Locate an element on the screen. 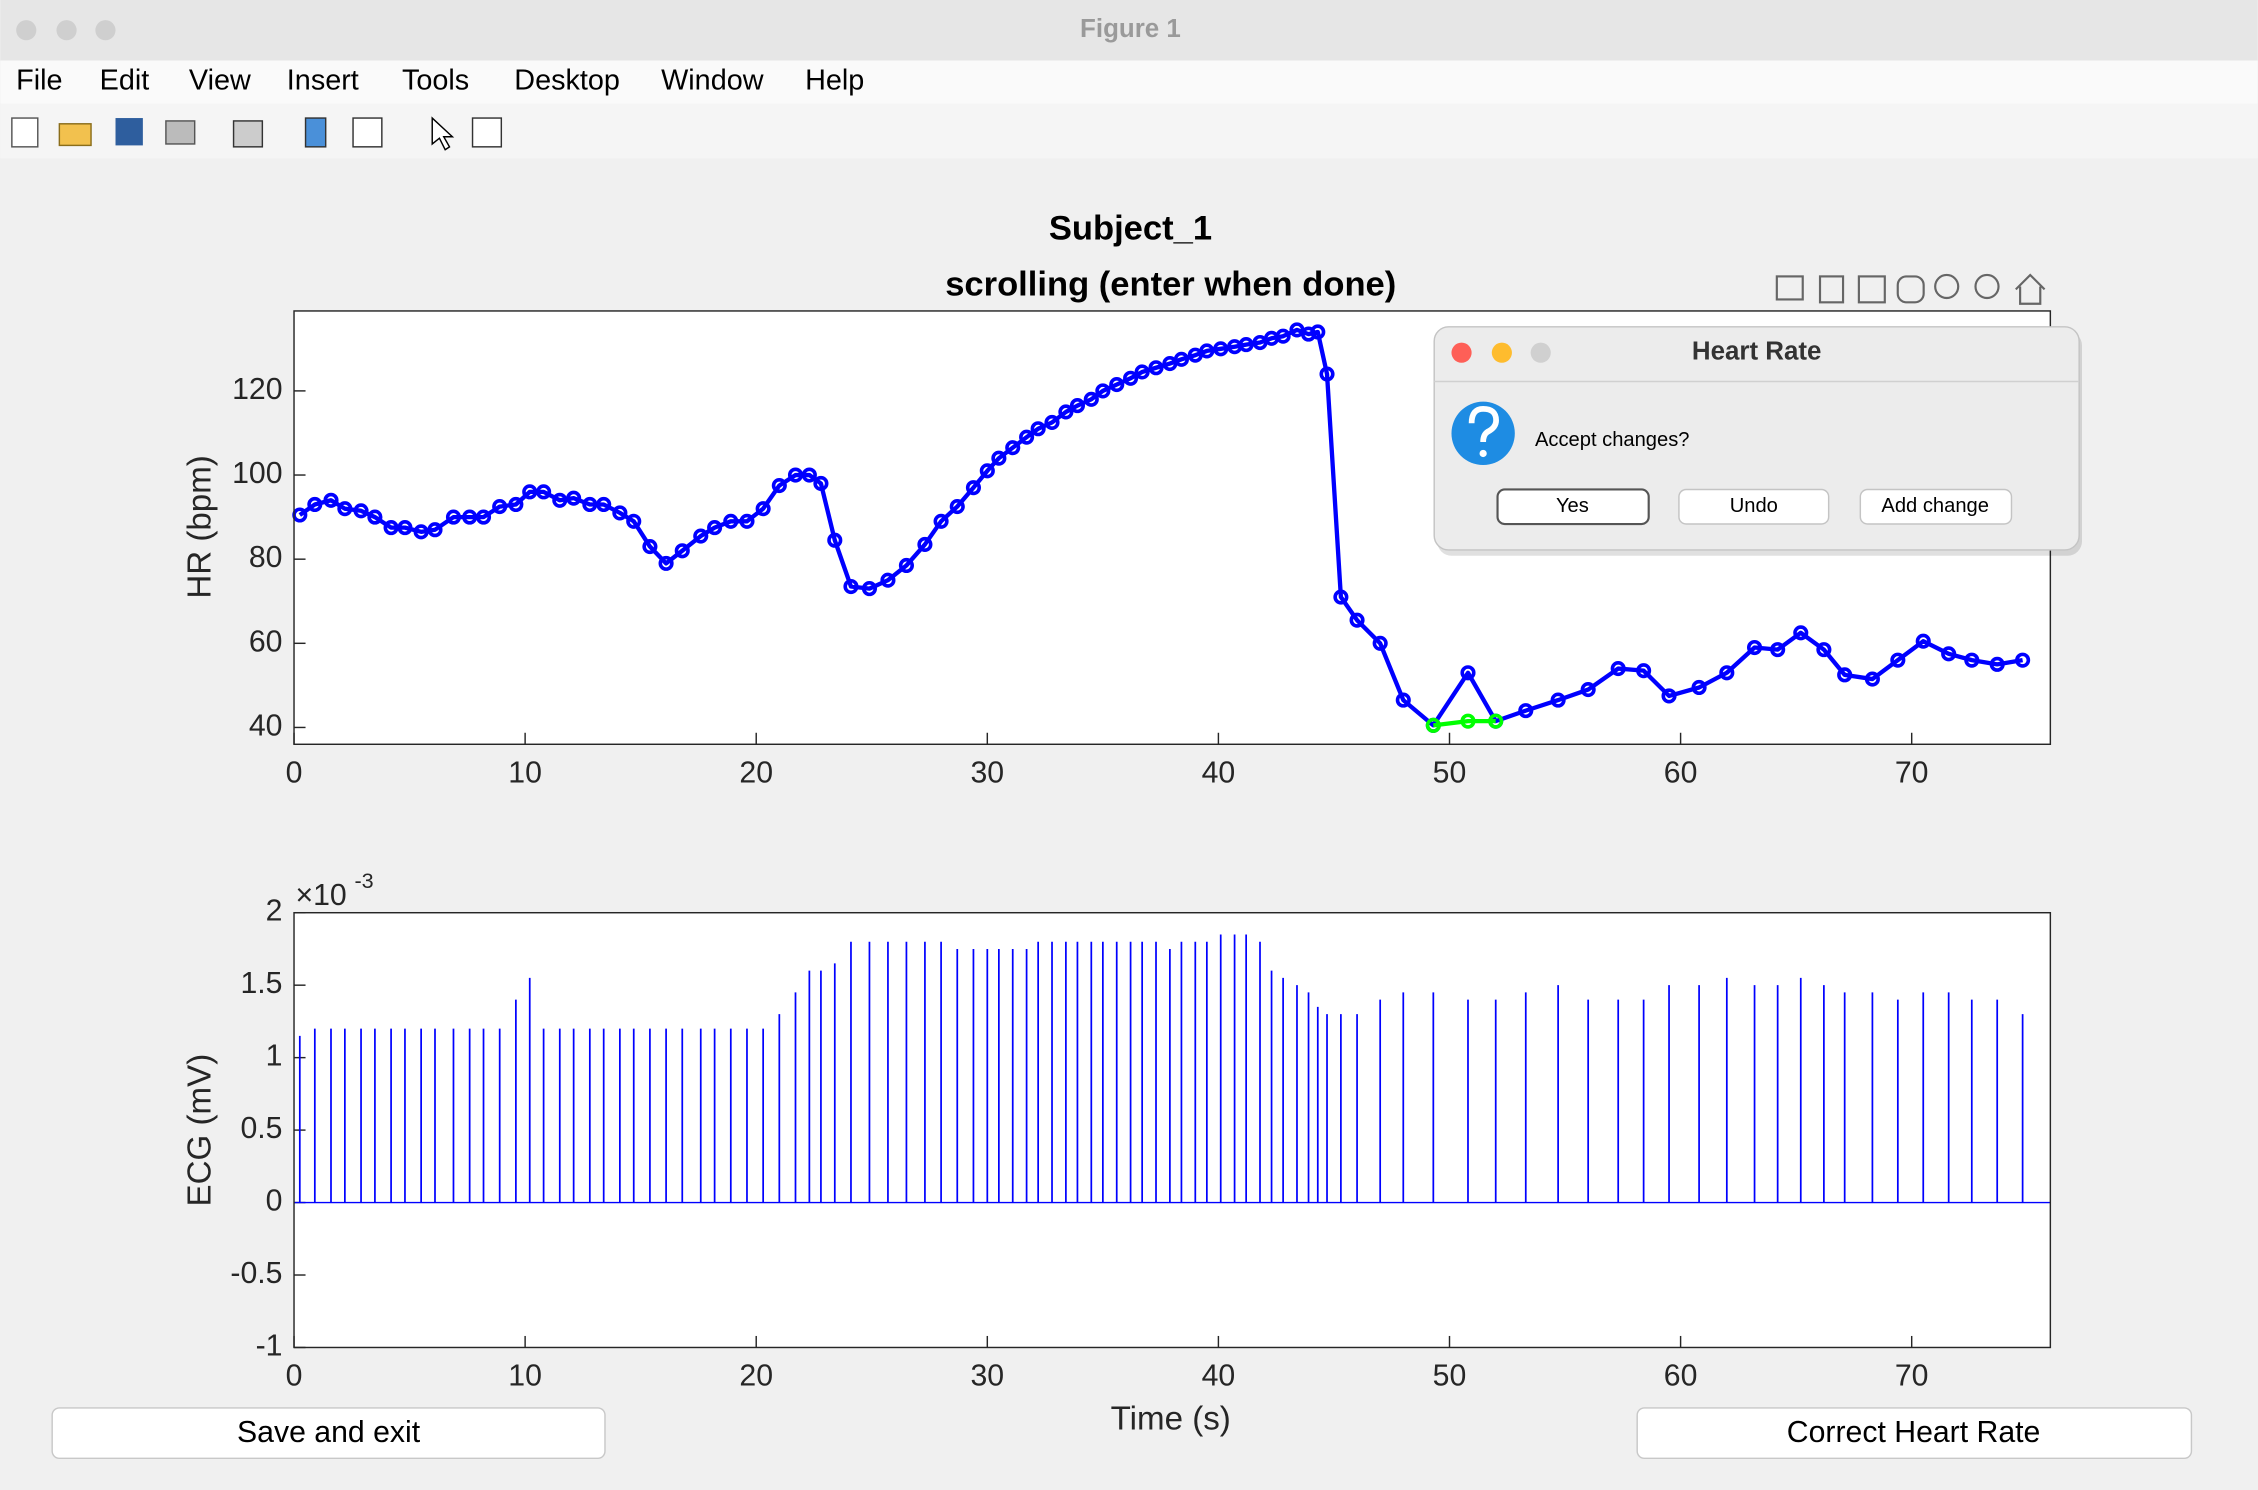 This screenshot has width=2258, height=1490. x-axis-label: Time (s) is located at coordinates (1171, 1419).